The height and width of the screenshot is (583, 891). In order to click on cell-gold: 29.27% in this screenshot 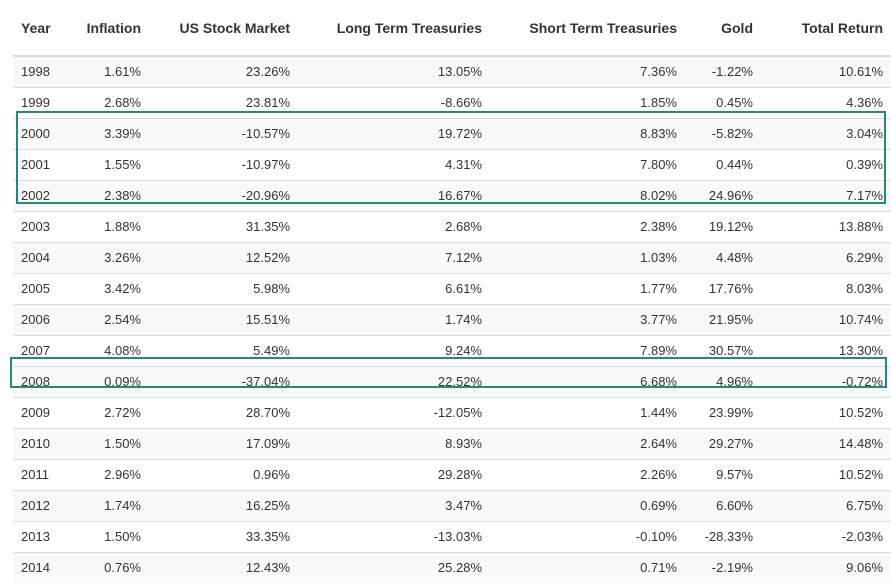, I will do `click(723, 443)`.